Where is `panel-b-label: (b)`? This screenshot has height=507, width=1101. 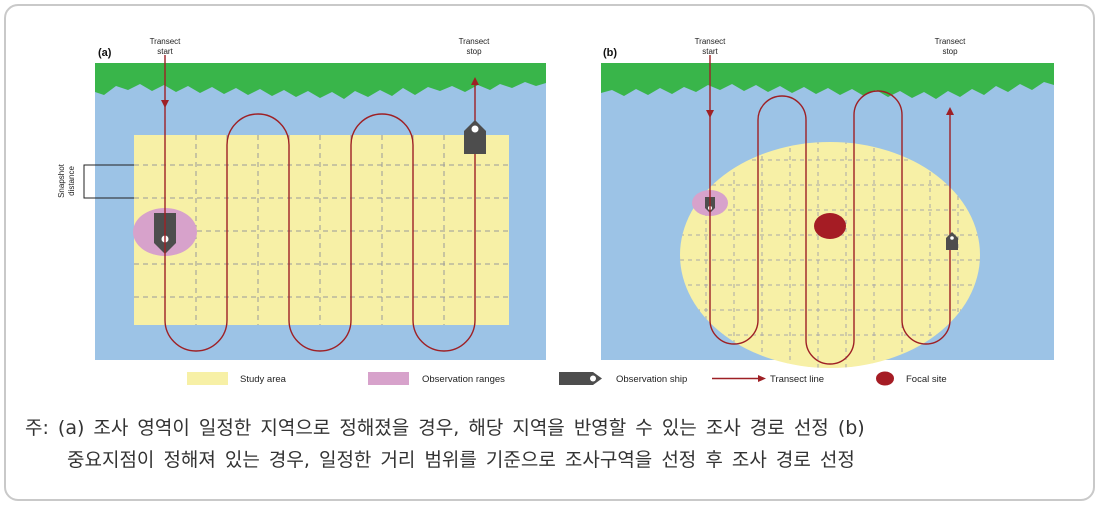 panel-b-label: (b) is located at coordinates (610, 53).